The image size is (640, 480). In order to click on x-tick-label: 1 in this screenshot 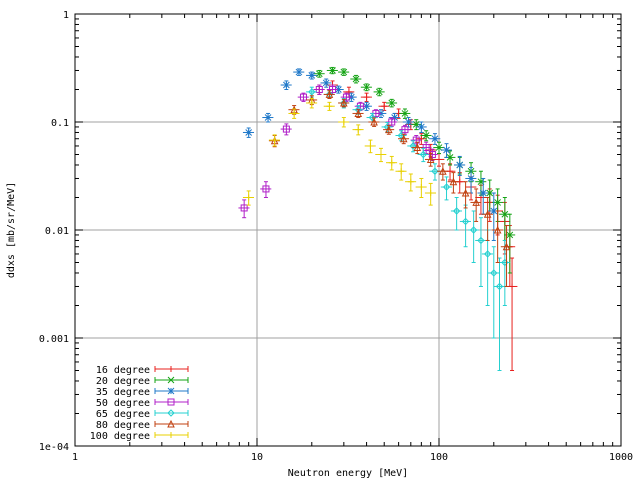, I will do `click(75, 457)`.